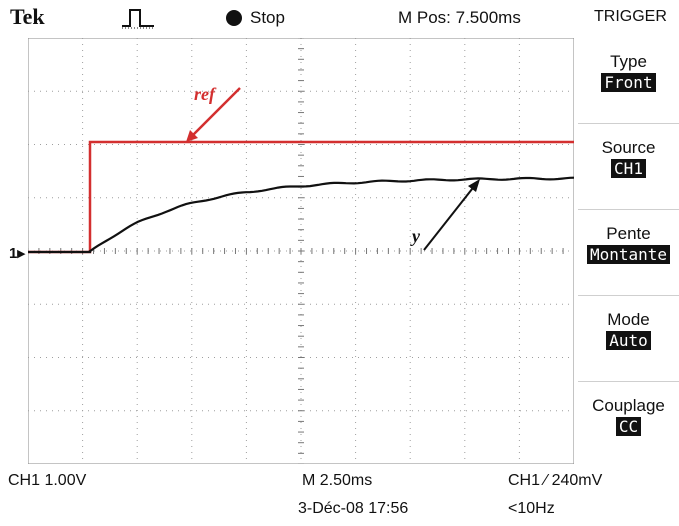 Image resolution: width=679 pixels, height=526 pixels. What do you see at coordinates (192, 136) in the screenshot?
I see `ref-arrowhead-icon` at bounding box center [192, 136].